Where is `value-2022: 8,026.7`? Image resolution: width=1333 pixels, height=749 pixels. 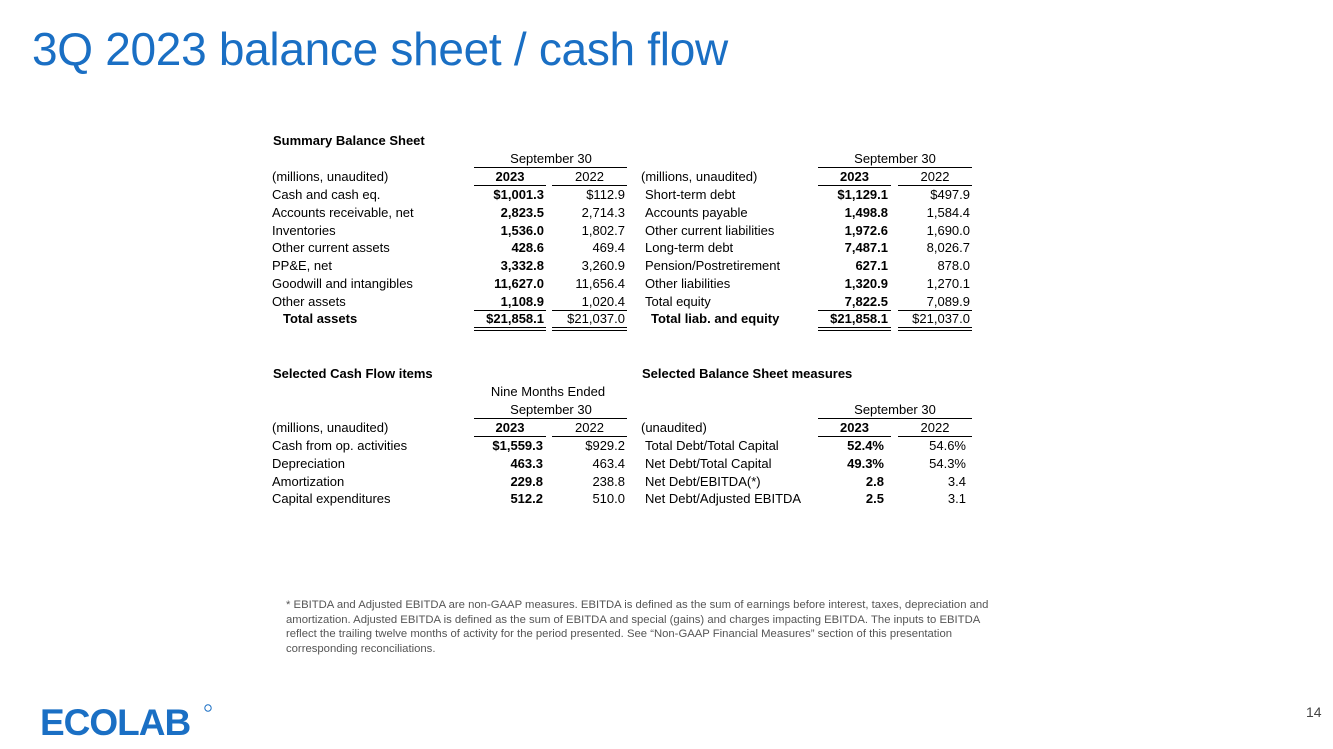
value-2022: 8,026.7 is located at coordinates (948, 248).